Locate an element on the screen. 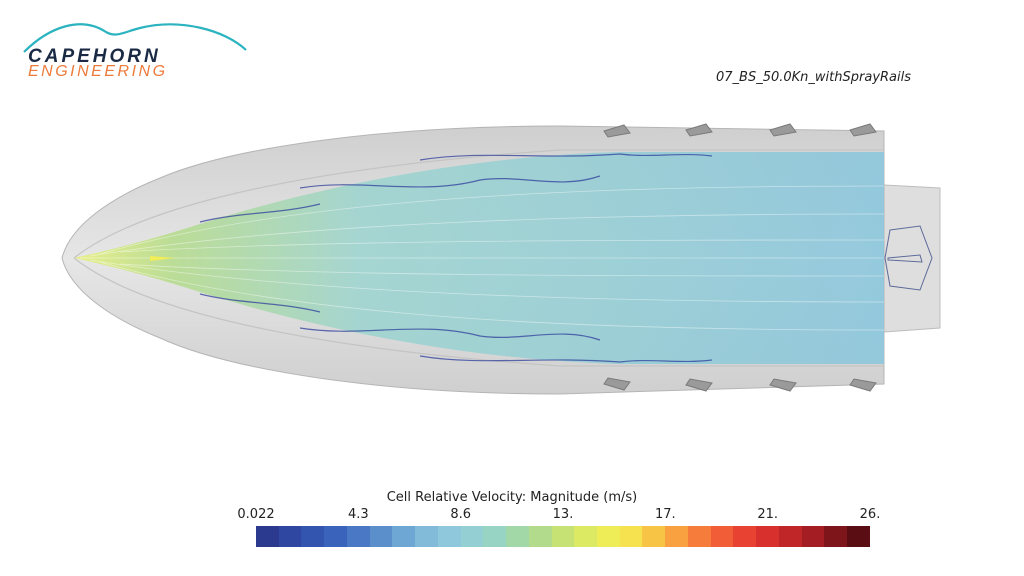  outboard-outline is located at coordinates (908, 258).